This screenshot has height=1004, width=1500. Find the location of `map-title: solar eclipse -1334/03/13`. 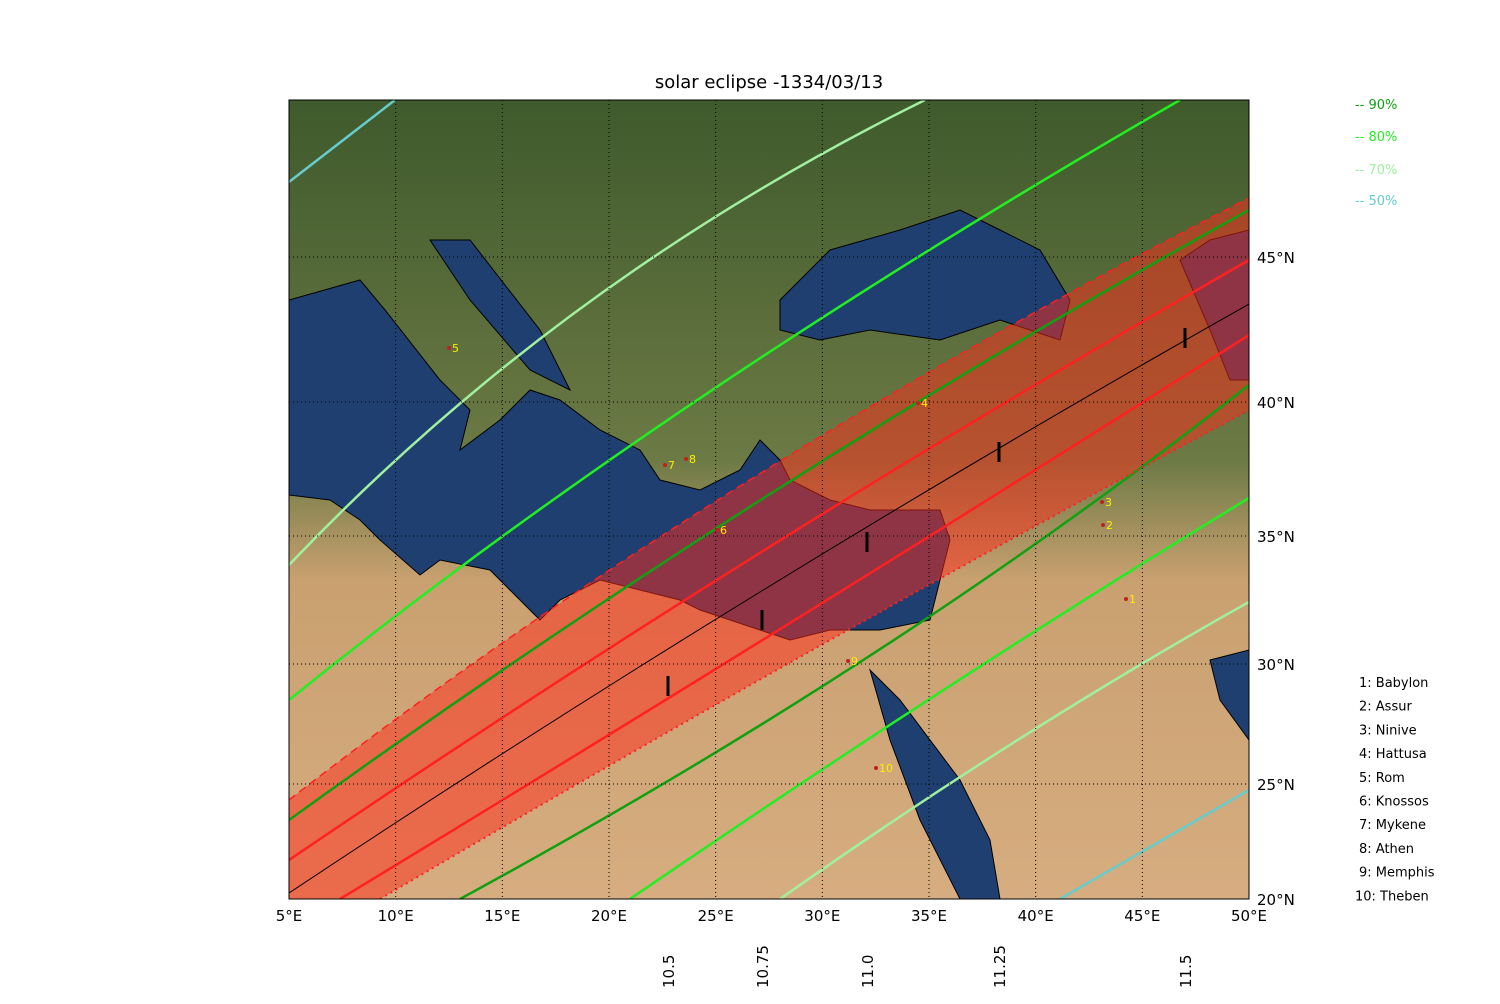

map-title: solar eclipse -1334/03/13 is located at coordinates (769, 82).